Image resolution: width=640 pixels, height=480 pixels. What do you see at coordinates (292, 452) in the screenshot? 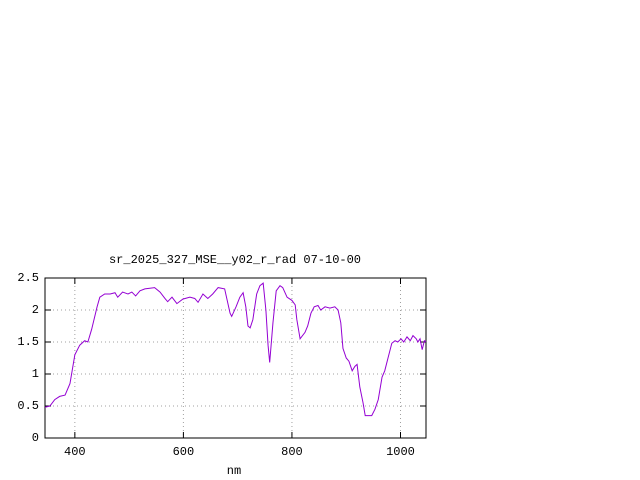
I see `x-tick-label: 800` at bounding box center [292, 452].